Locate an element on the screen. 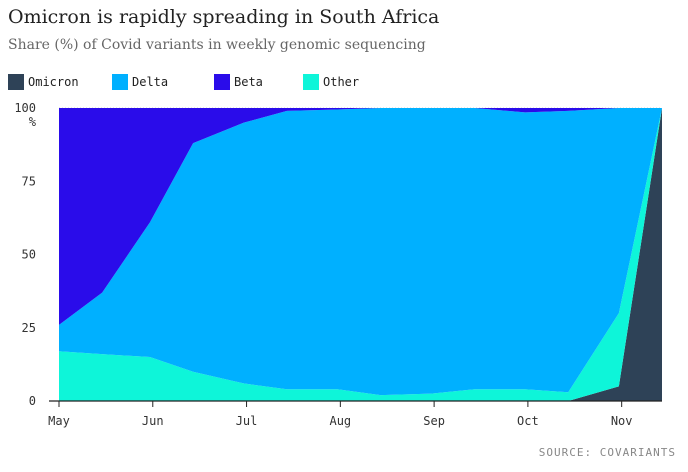 This screenshot has width=688, height=472. x-tick-label-oct: Oct is located at coordinates (528, 421).